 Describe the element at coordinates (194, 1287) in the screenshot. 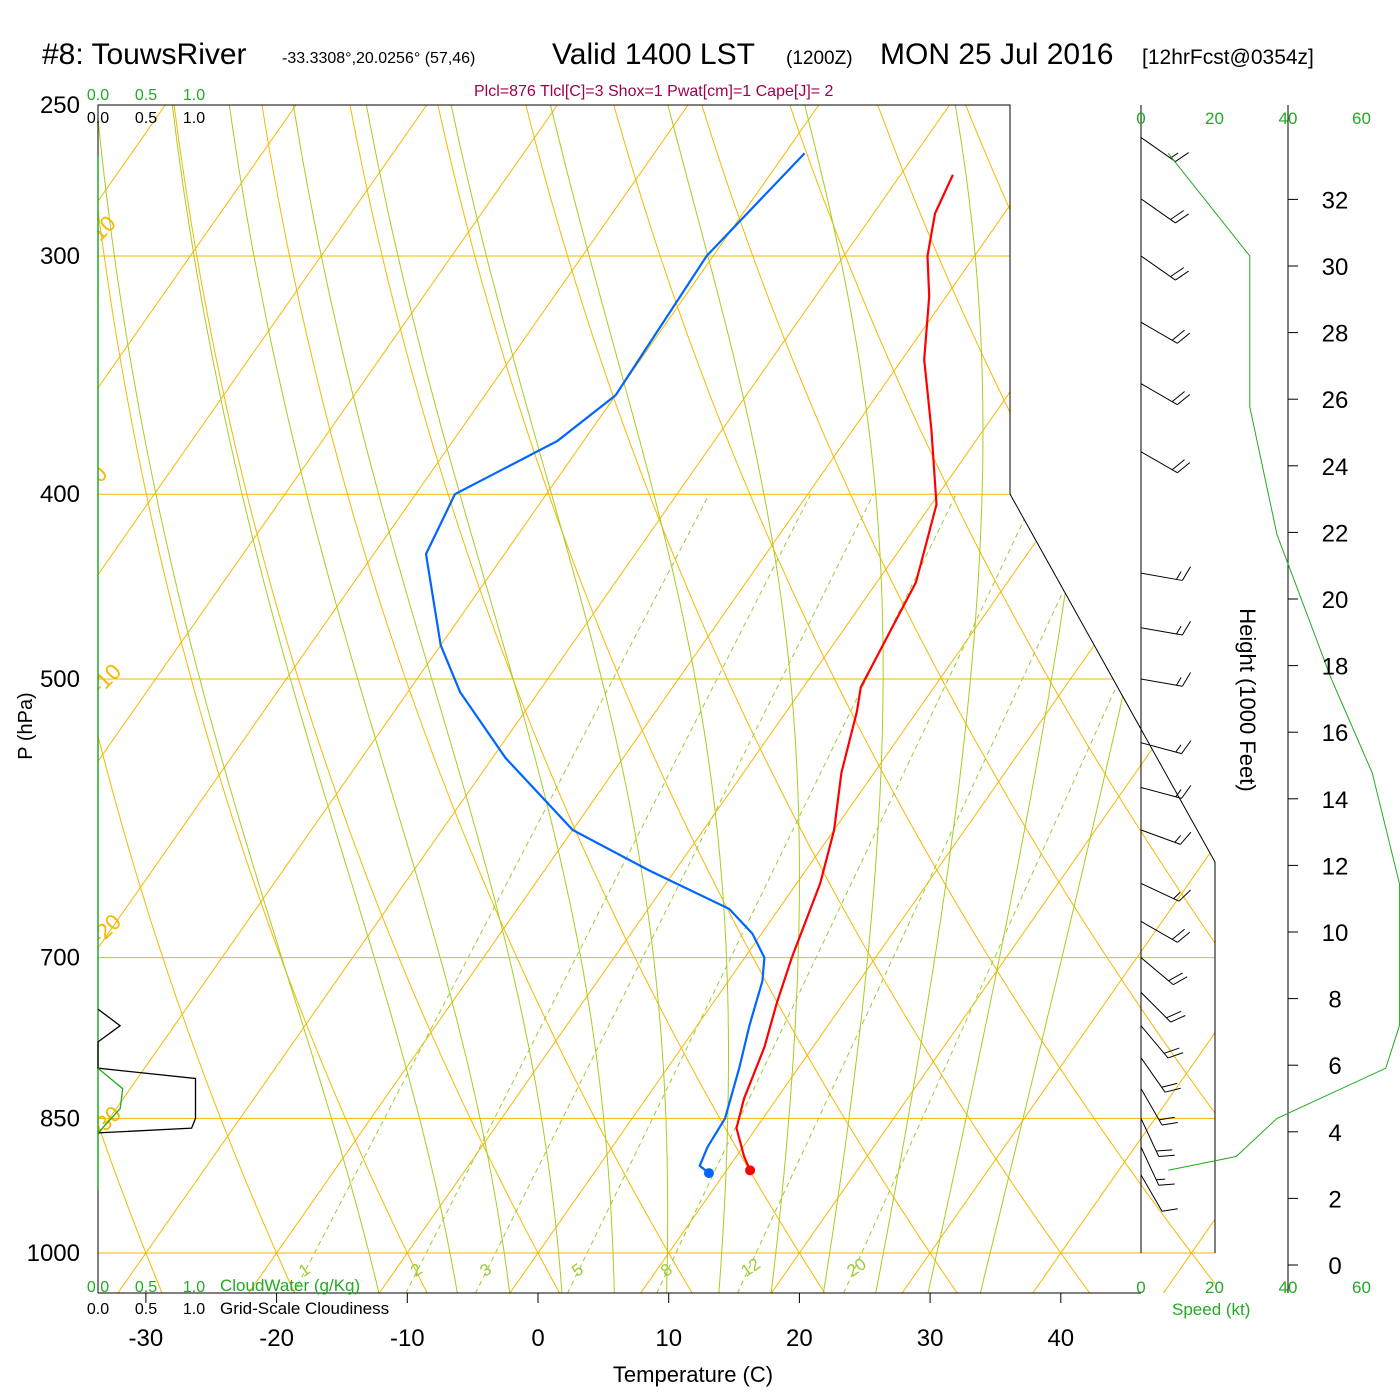

I see `cloudwater-scale-bottom: 1.0` at that location.